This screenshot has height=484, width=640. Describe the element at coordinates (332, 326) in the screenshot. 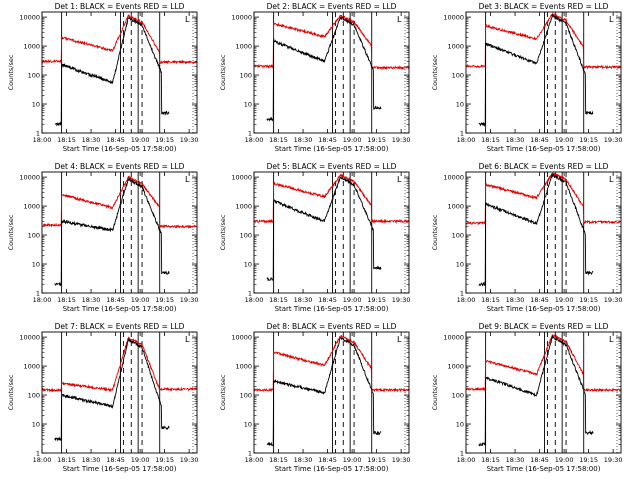

I see `panel-title: Det 8: BLACK = Events RED = LLD` at that location.